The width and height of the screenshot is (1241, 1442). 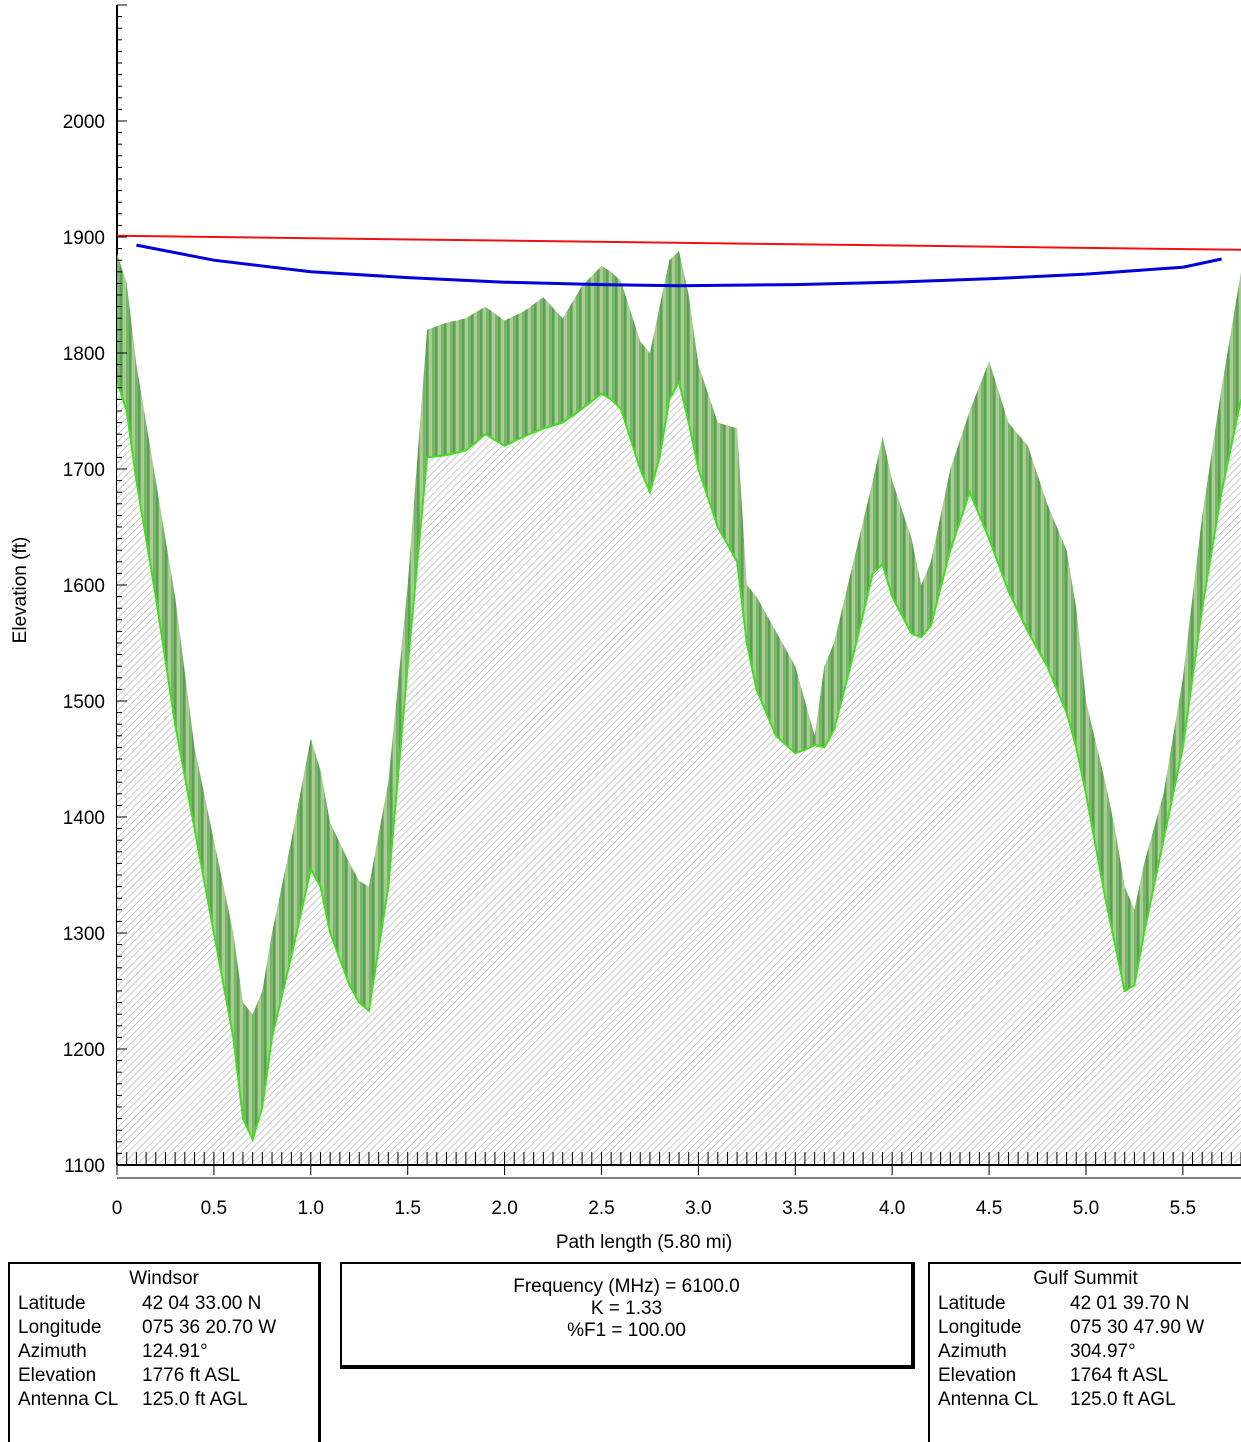 What do you see at coordinates (1183, 1208) in the screenshot?
I see `x-tick-label: 5.5` at bounding box center [1183, 1208].